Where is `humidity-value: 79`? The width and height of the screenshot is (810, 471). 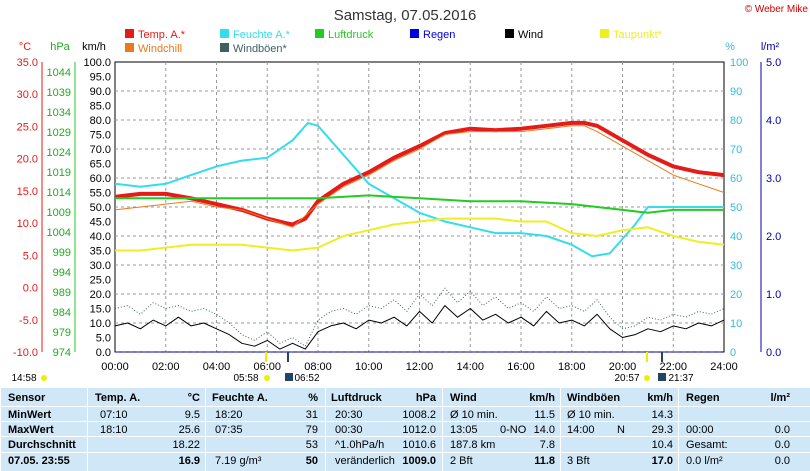 humidity-value: 79 is located at coordinates (311, 430).